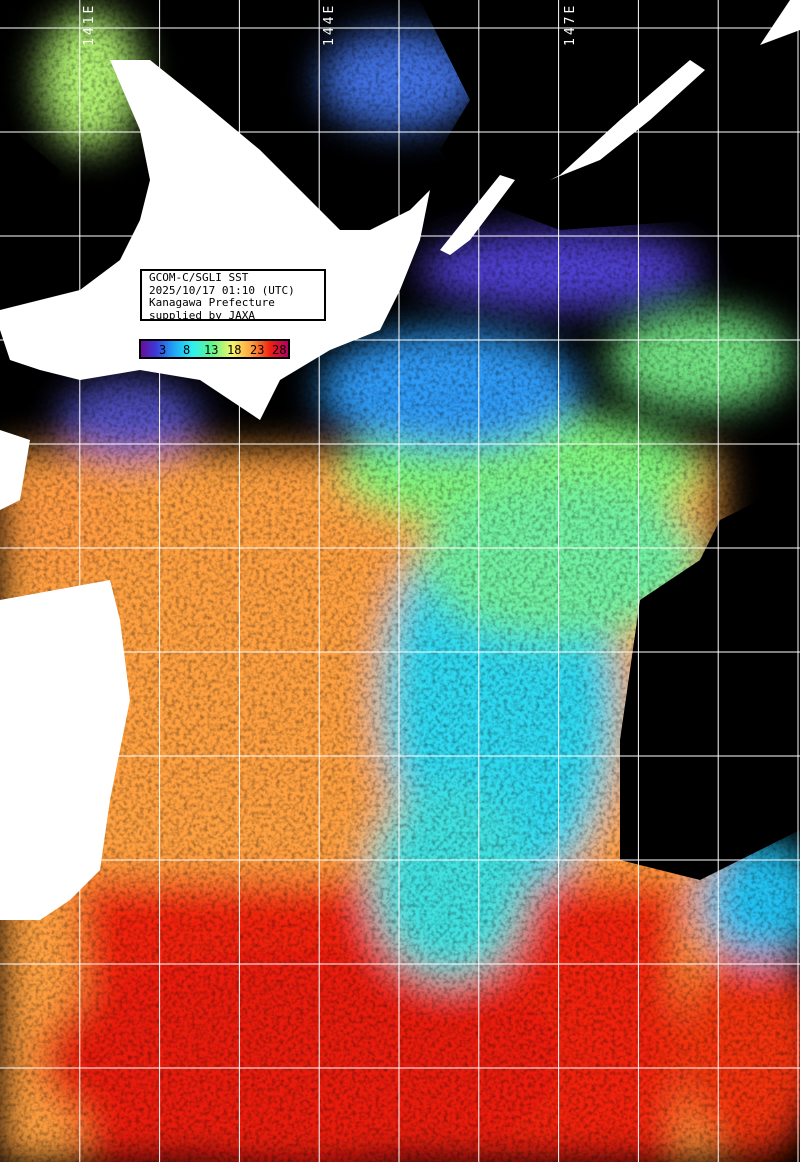 The height and width of the screenshot is (1162, 800). Describe the element at coordinates (89, 24) in the screenshot. I see `longitude-label-141e: 141E` at that location.